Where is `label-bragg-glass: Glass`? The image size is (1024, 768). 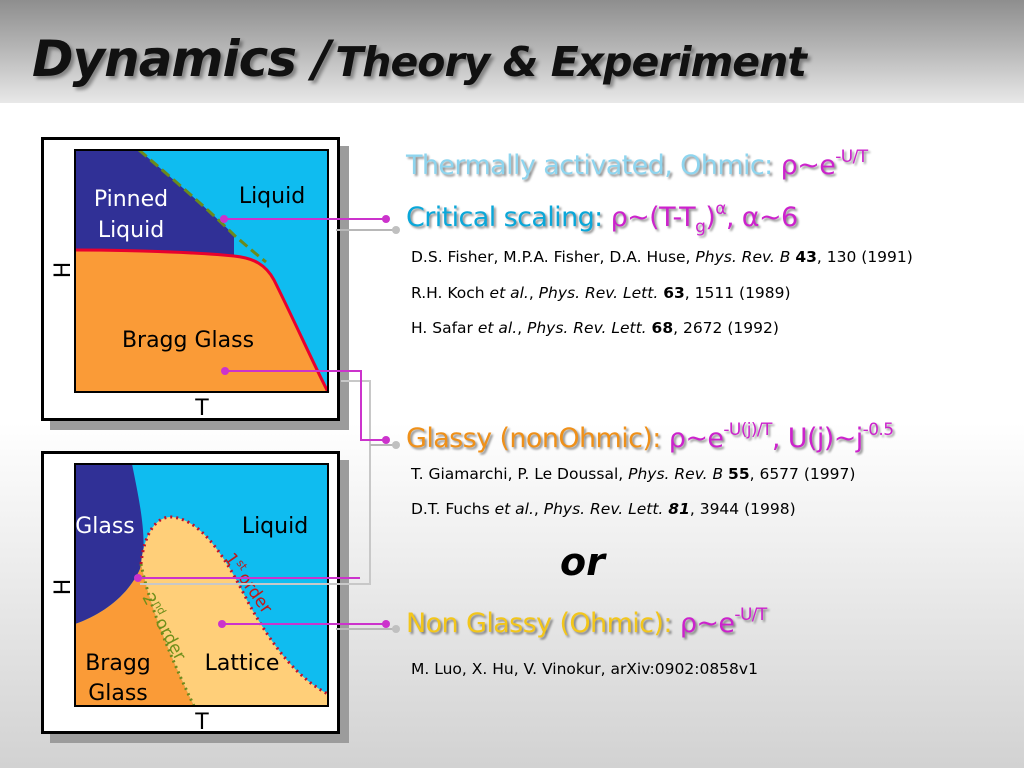 label-bragg-glass: Glass is located at coordinates (118, 693).